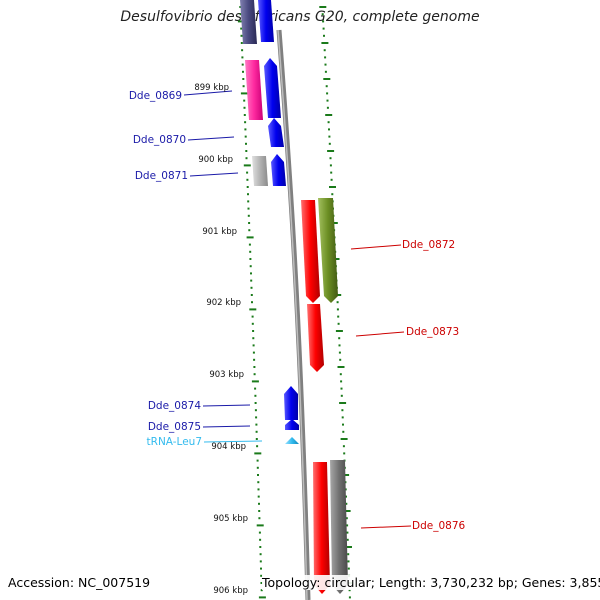 The width and height of the screenshot is (600, 600). What do you see at coordinates (215, 160) in the screenshot?
I see `kbp-label: 900 kbp` at bounding box center [215, 160].